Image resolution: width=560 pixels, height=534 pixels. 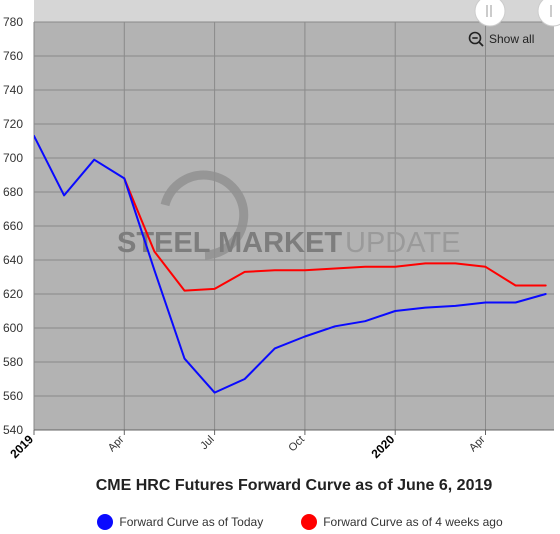 What do you see at coordinates (13, 192) in the screenshot?
I see `y-tick-label: 680` at bounding box center [13, 192].